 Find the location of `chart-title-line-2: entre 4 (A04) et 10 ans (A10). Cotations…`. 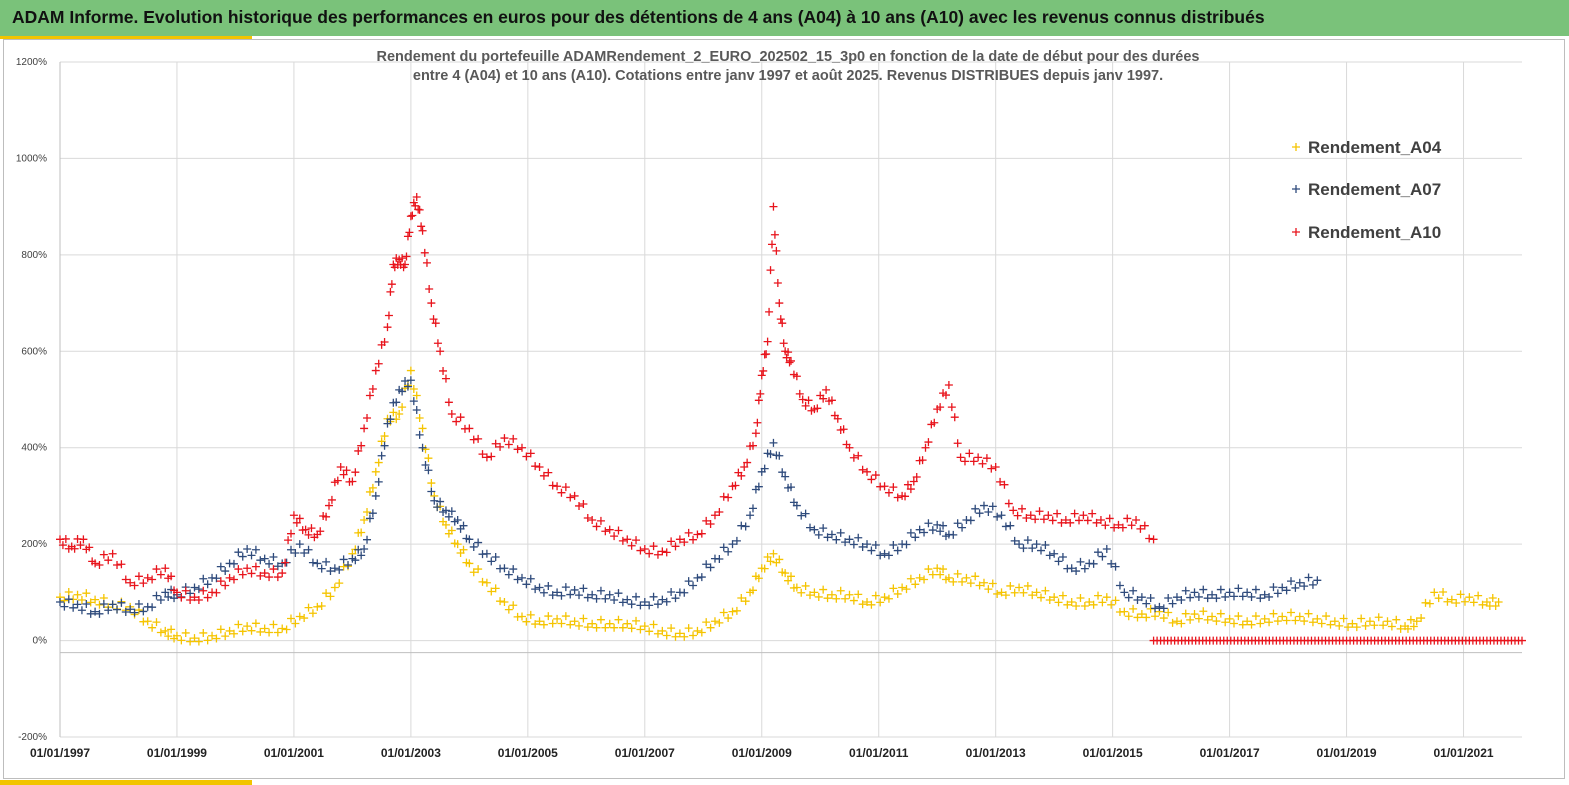

chart-title-line-2: entre 4 (A04) et 10 ans (A10). Cotations… is located at coordinates (788, 76).